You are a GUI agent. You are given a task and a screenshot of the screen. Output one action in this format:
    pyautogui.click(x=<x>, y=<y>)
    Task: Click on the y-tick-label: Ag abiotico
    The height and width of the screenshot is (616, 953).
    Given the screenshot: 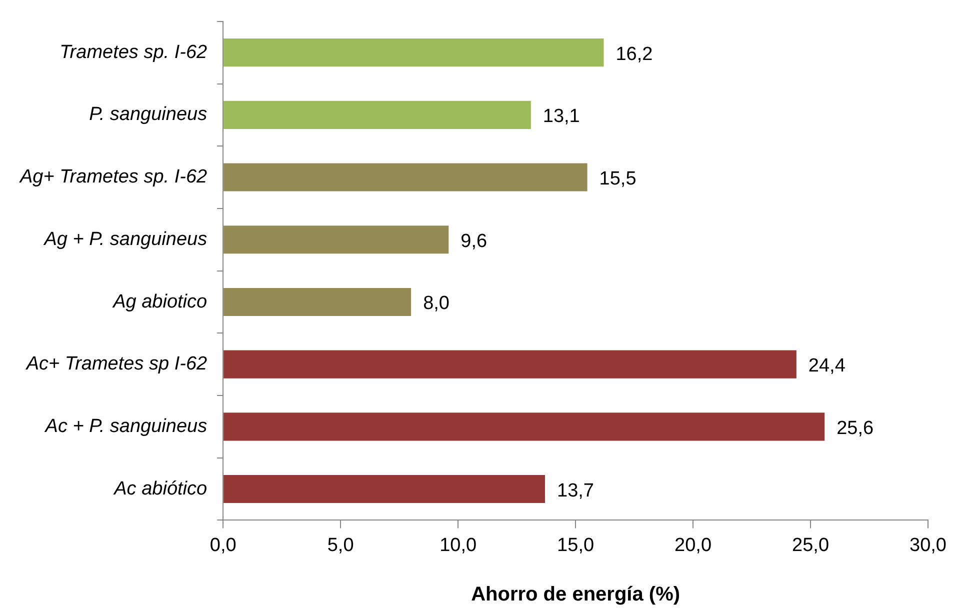 What is the action you would take?
    pyautogui.click(x=160, y=301)
    